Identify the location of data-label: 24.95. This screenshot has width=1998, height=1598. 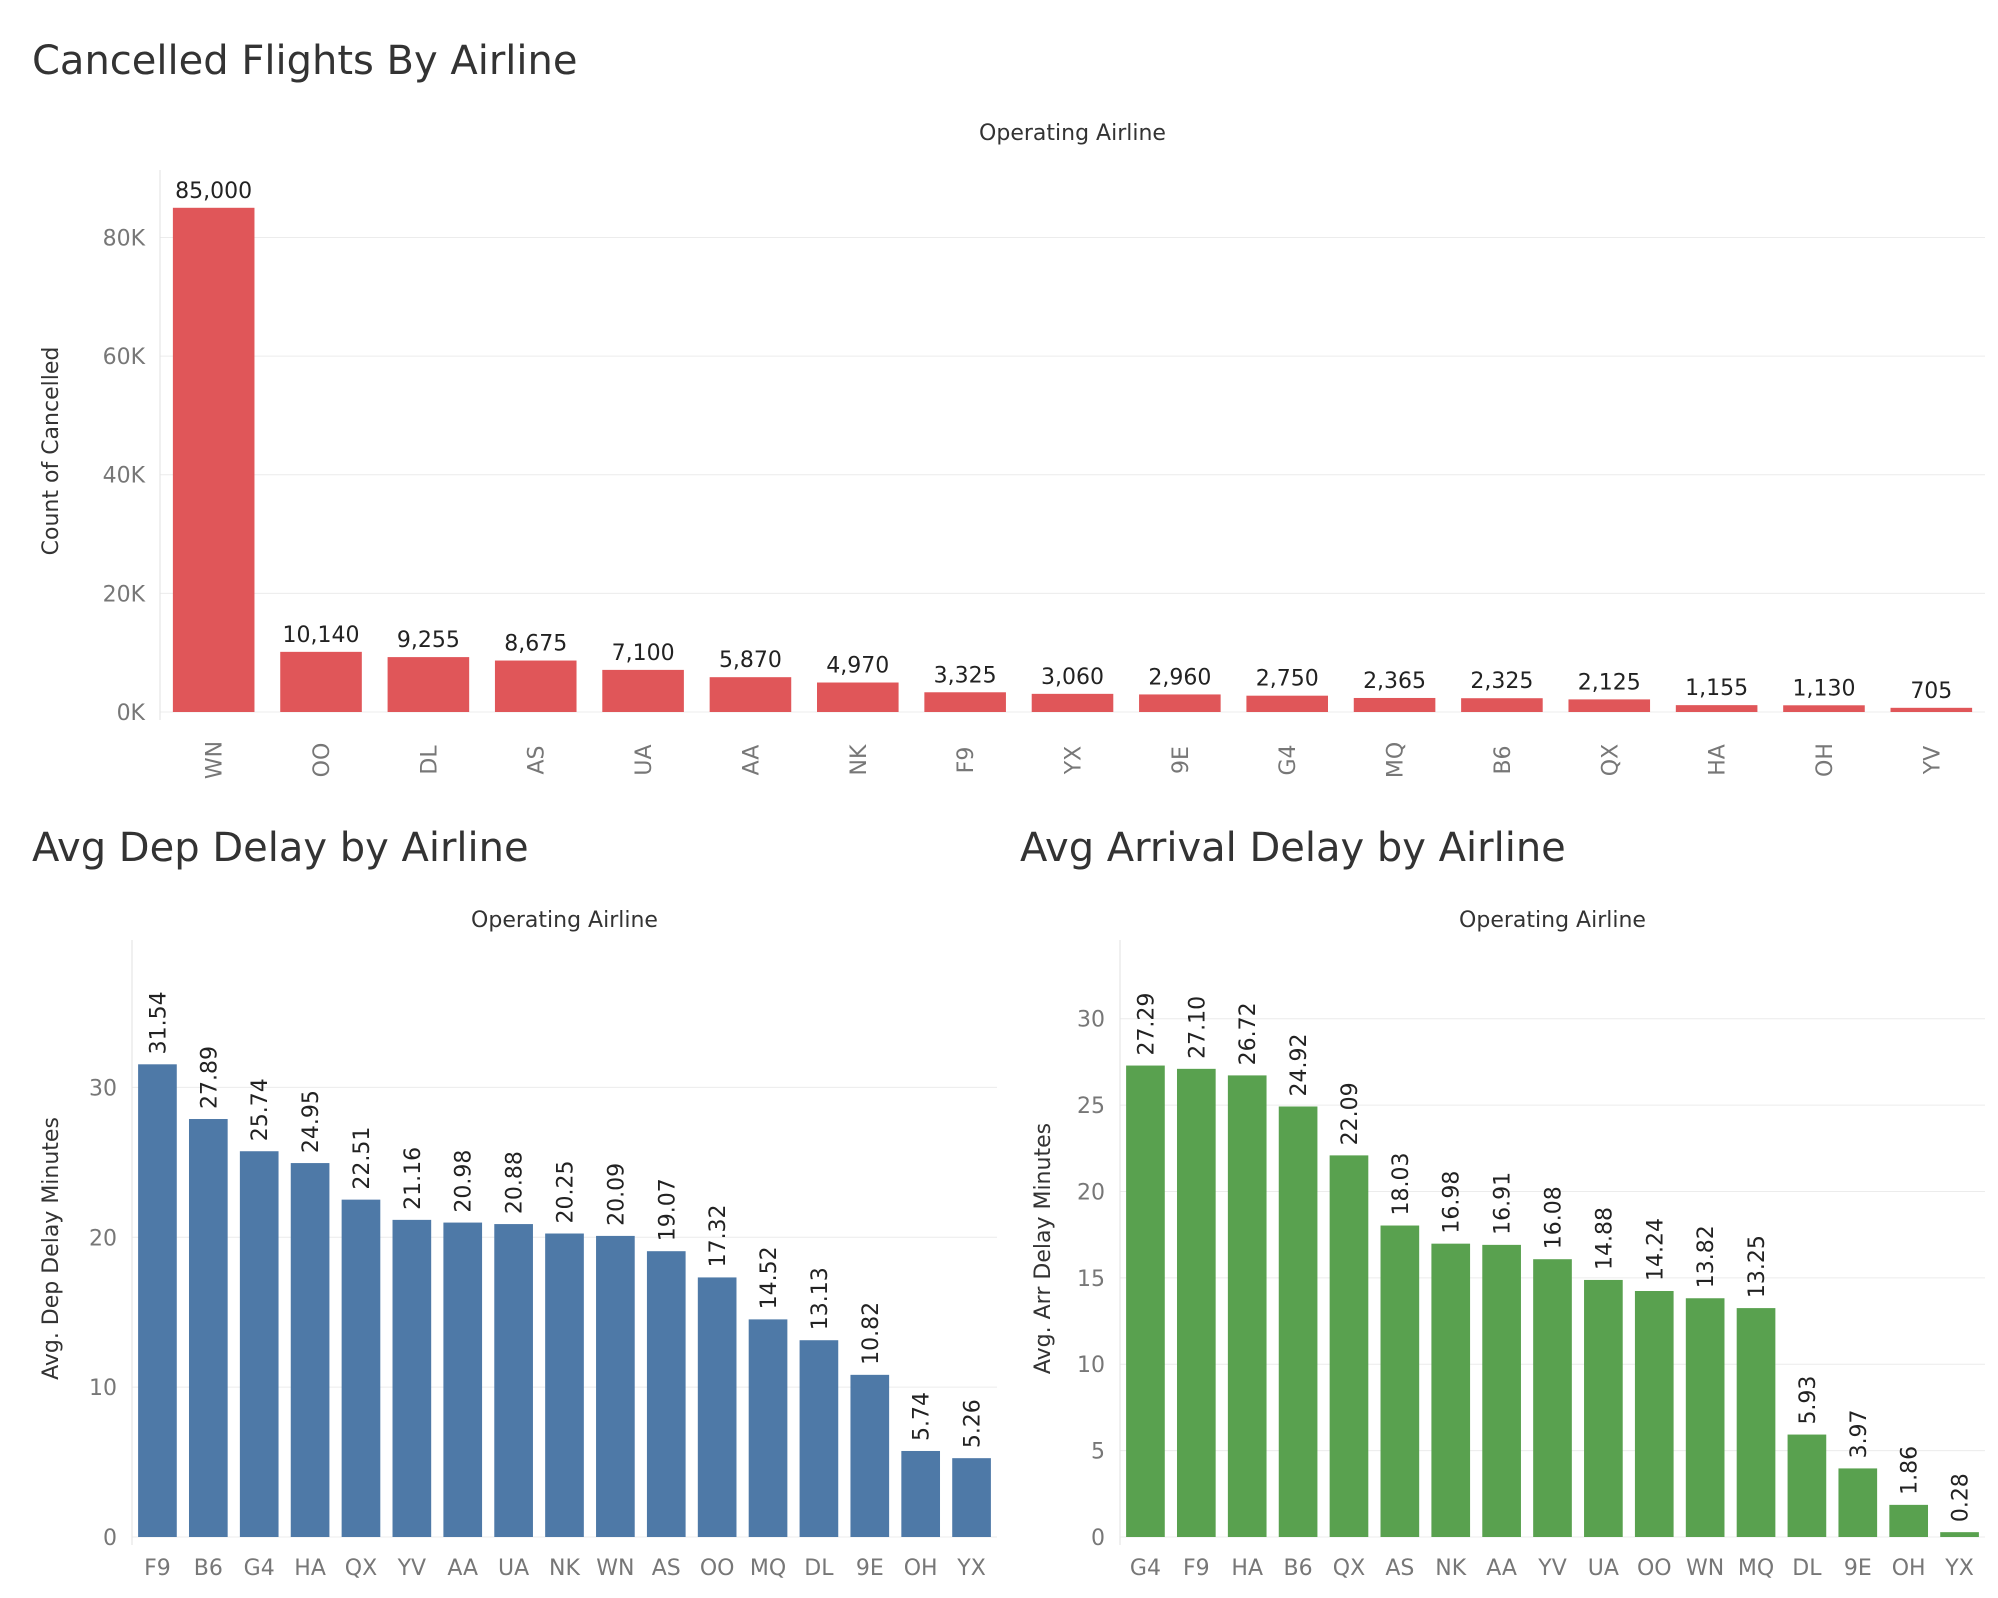
(311, 1121).